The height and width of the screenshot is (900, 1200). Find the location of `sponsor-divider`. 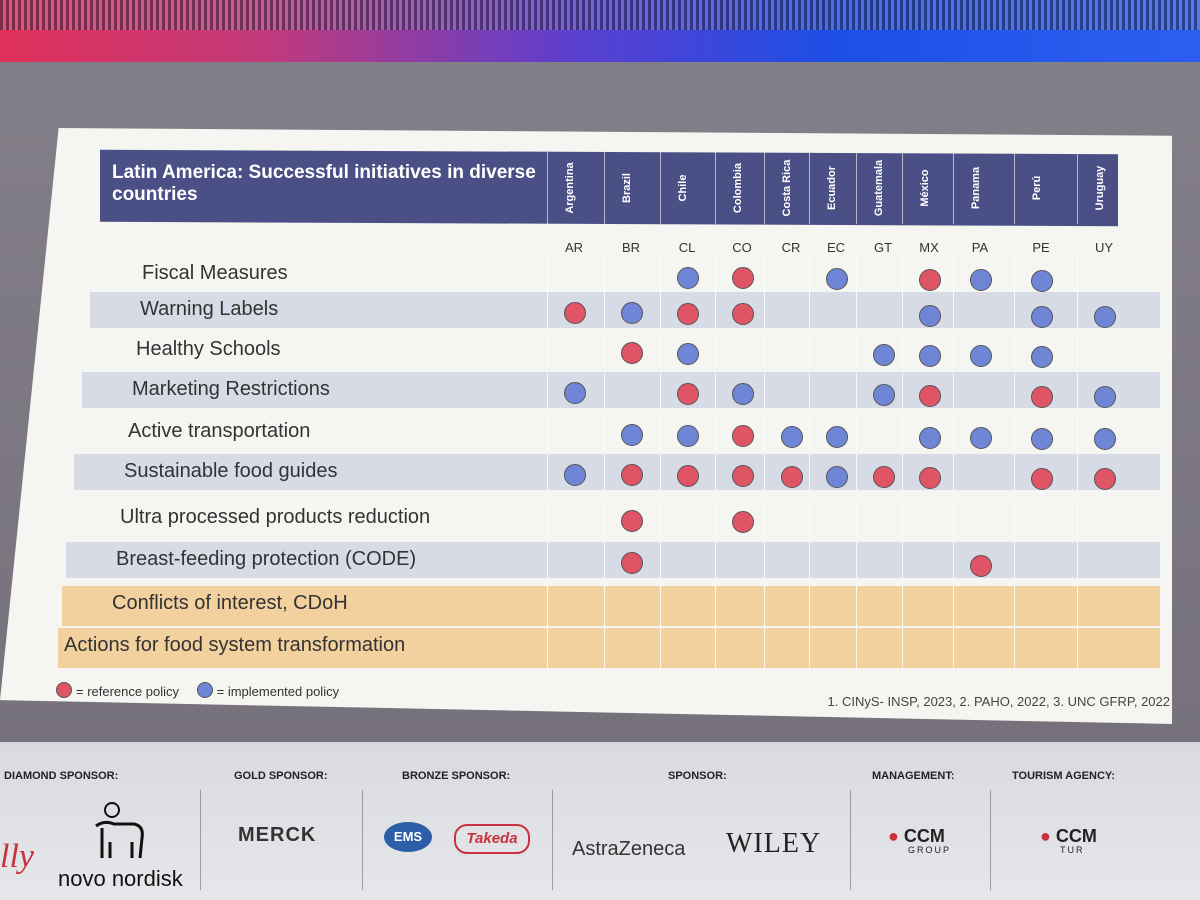

sponsor-divider is located at coordinates (990, 840).